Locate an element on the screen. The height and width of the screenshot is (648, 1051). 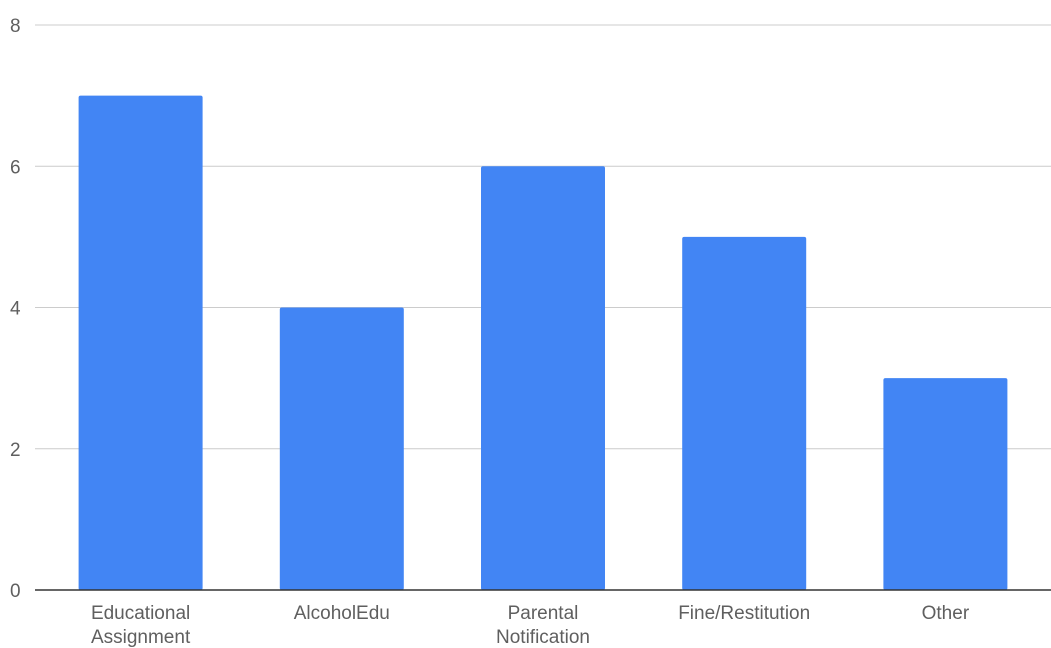
y-axis-tick-labels: 0 2 4 6 8 is located at coordinates (15, 309).